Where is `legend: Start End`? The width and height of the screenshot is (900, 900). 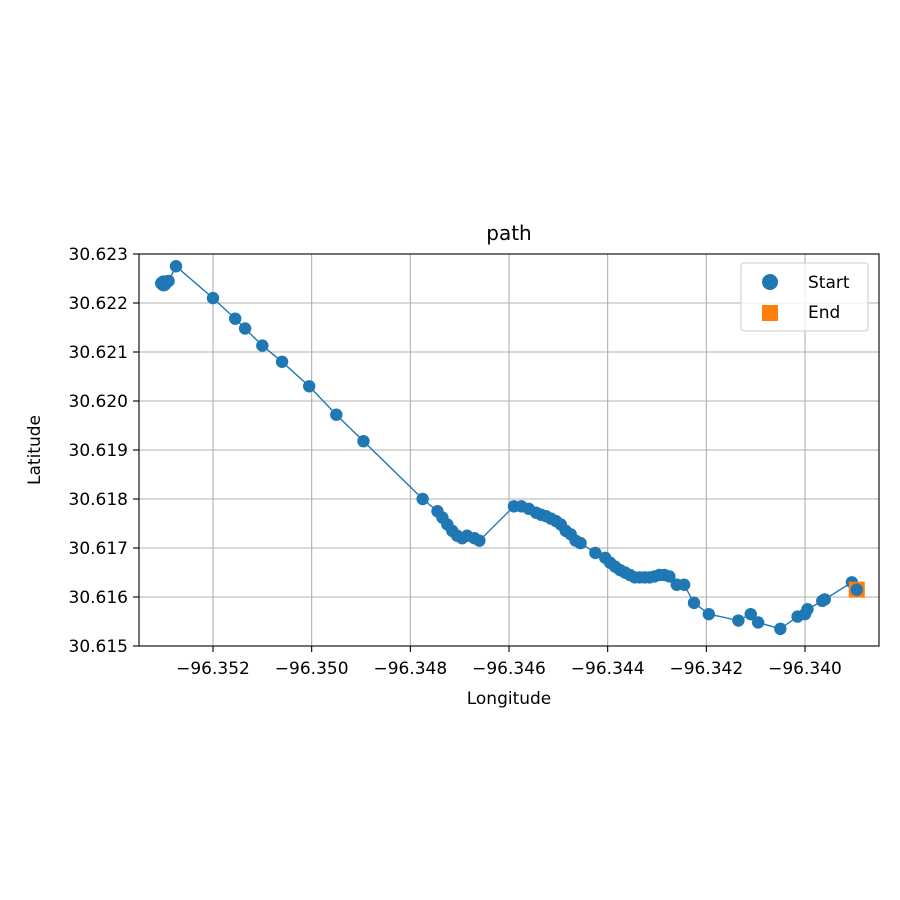 legend: Start End is located at coordinates (804, 297).